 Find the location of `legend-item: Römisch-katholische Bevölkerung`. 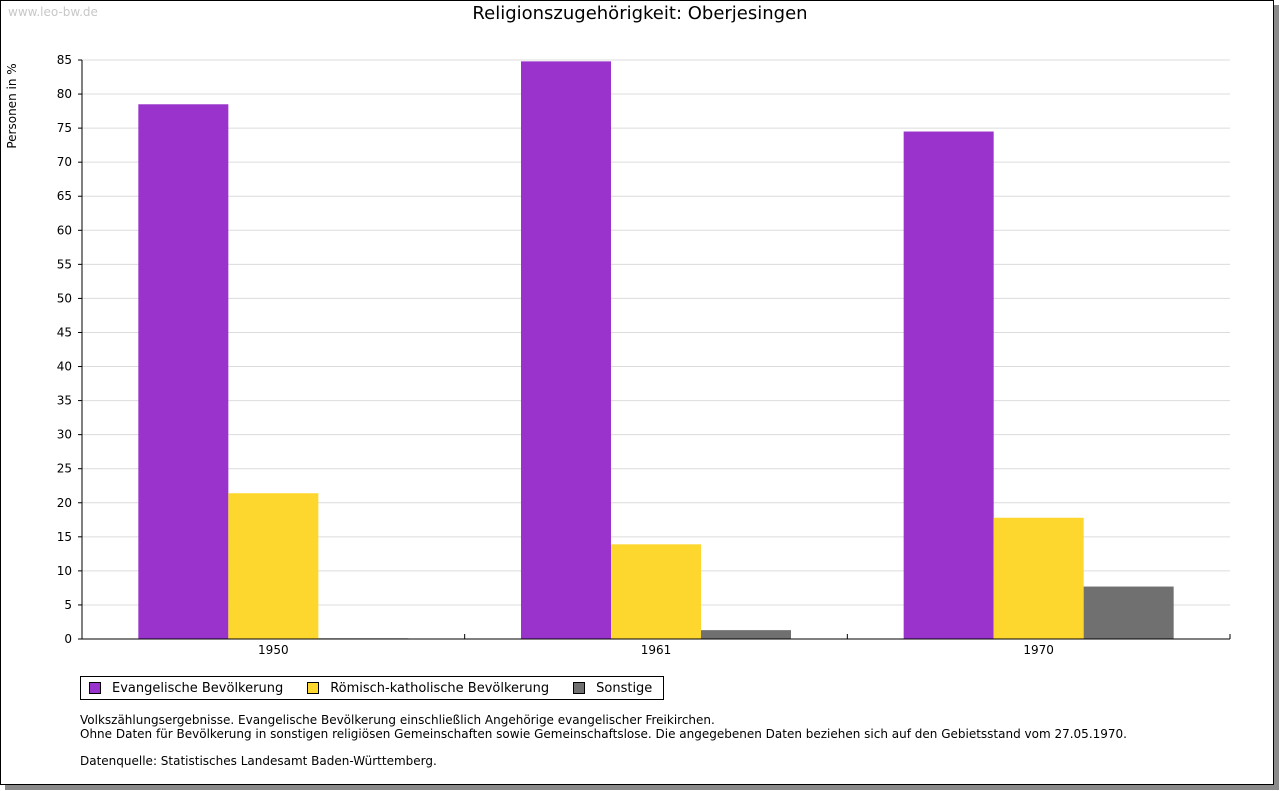

legend-item: Römisch-katholische Bevölkerung is located at coordinates (428, 688).